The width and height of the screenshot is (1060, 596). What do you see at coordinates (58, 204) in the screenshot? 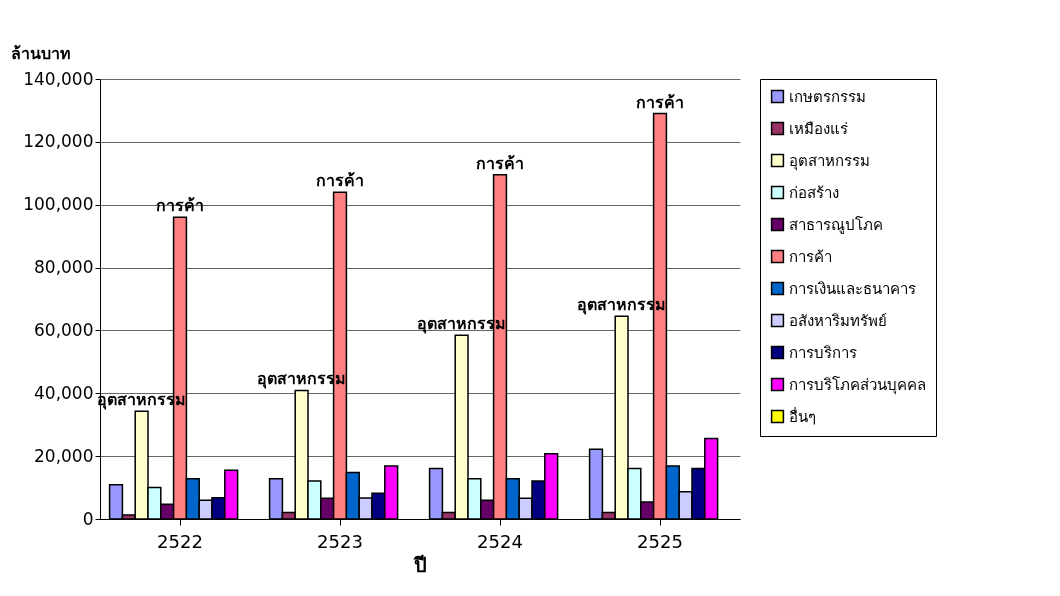
I see `y-tick-label: 100,000` at bounding box center [58, 204].